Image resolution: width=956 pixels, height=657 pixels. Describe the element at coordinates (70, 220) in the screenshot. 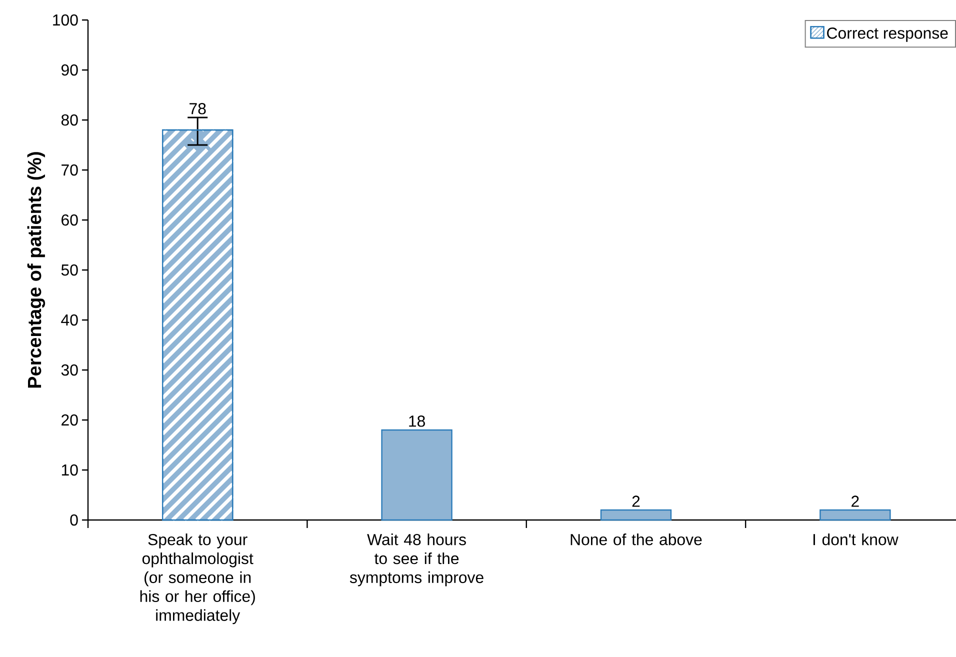

I see `y-tick-label: 60` at that location.